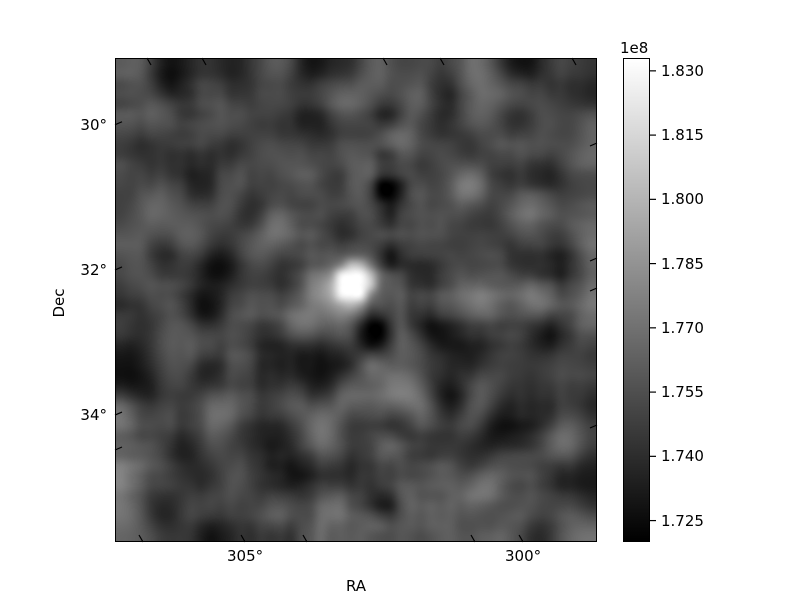 The height and width of the screenshot is (600, 800). Describe the element at coordinates (682, 456) in the screenshot. I see `colorbar-tick-label: 1.740` at that location.